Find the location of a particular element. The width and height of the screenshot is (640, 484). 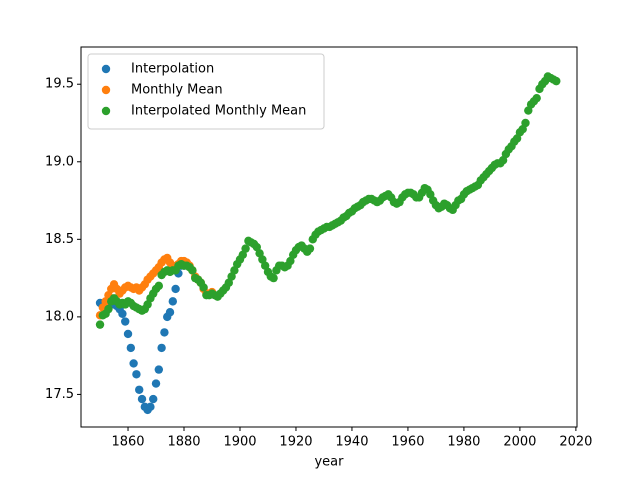

legend-label: Interpolated Monthly Mean is located at coordinates (218, 111).